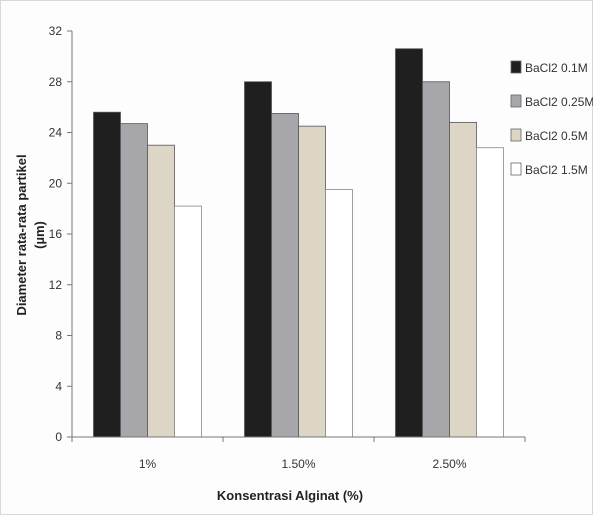  Describe the element at coordinates (559, 102) in the screenshot. I see `legend-label: BaCl2 0.25M` at that location.